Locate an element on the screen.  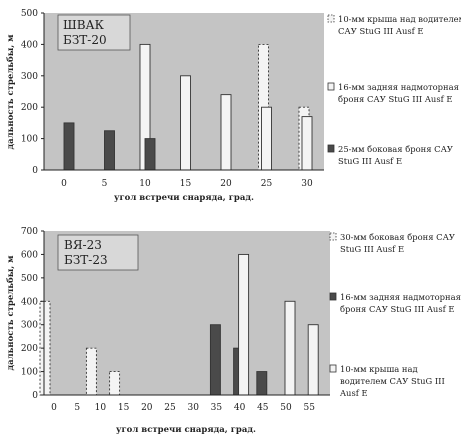
chart-2-x-axis-label: угол встречи снаряда, град. is located at coordinates (186, 430).